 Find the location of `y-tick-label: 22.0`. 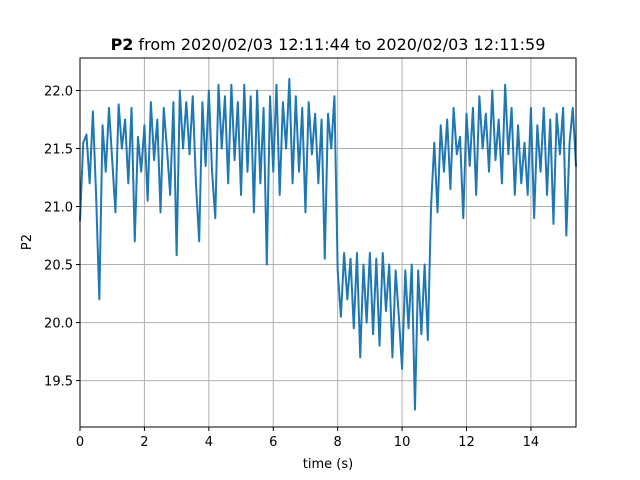

y-tick-label: 22.0 is located at coordinates (58, 91).